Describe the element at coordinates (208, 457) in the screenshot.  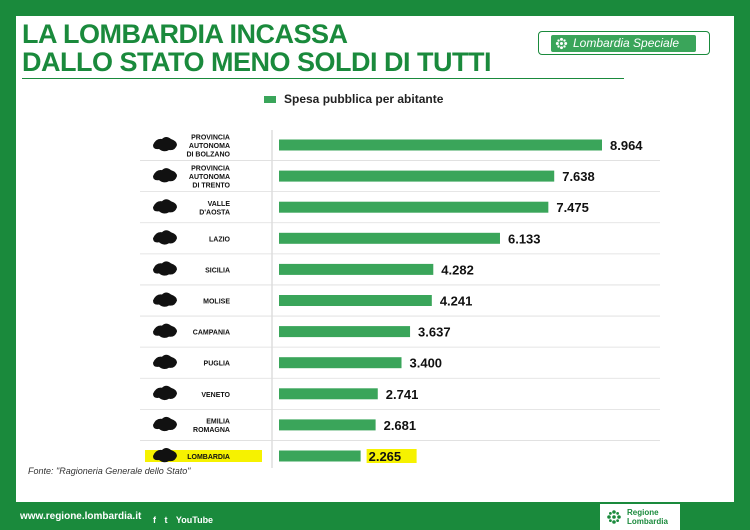
I see `category-label: LOMBARDIA` at that location.